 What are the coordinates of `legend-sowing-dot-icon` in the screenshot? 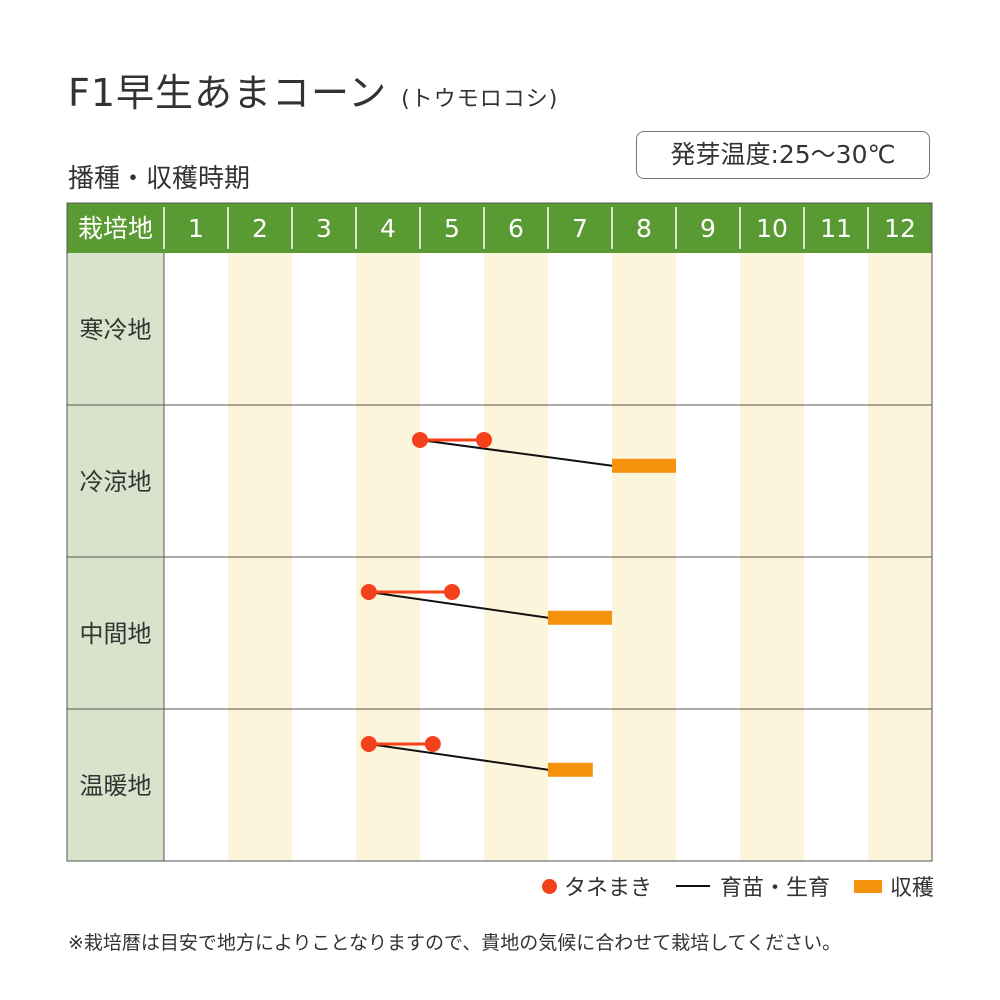 It's located at (549, 886).